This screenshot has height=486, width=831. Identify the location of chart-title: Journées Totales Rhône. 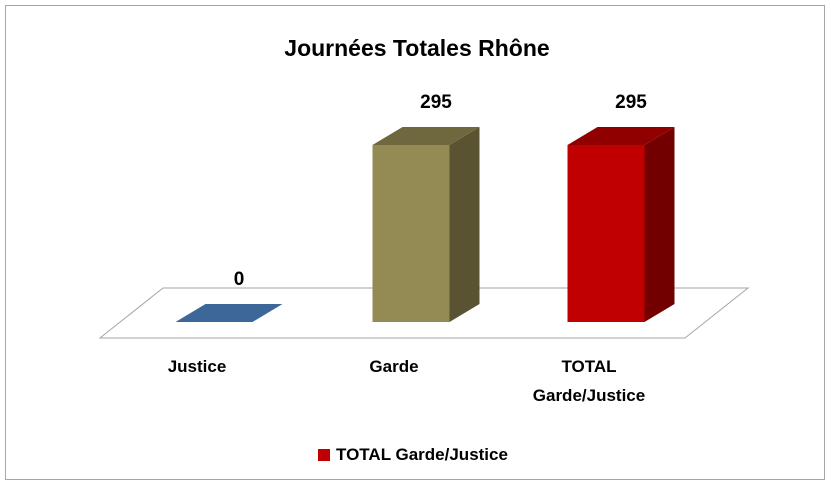
(416, 48).